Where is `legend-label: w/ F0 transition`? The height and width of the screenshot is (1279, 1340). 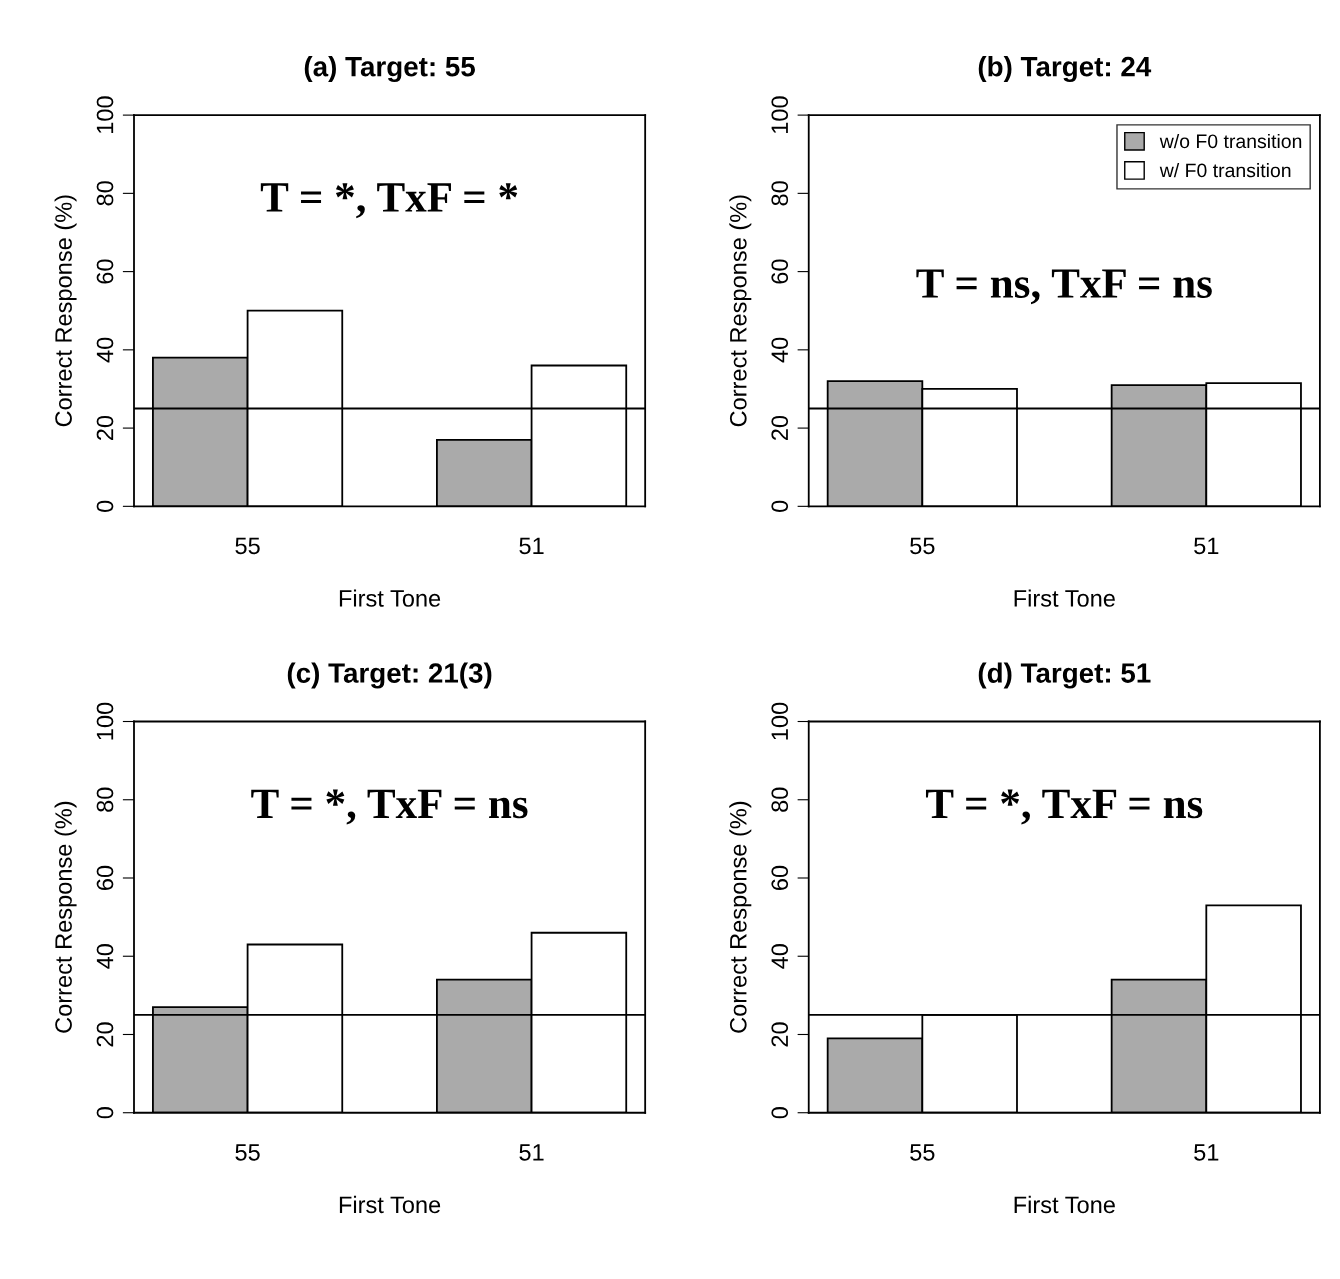 legend-label: w/ F0 transition is located at coordinates (1225, 170).